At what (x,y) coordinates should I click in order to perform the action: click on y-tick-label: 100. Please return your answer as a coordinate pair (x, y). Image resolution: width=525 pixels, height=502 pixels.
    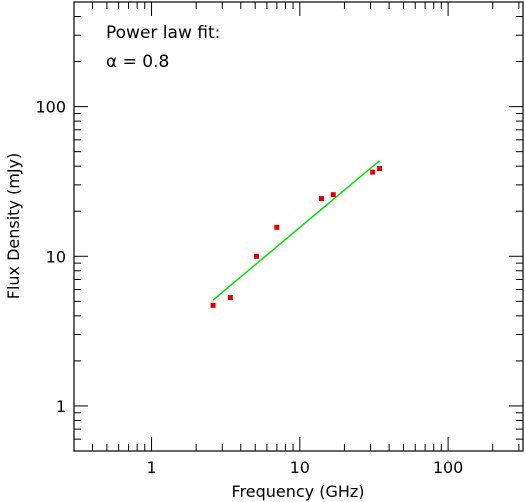
    Looking at the image, I should click on (50, 107).